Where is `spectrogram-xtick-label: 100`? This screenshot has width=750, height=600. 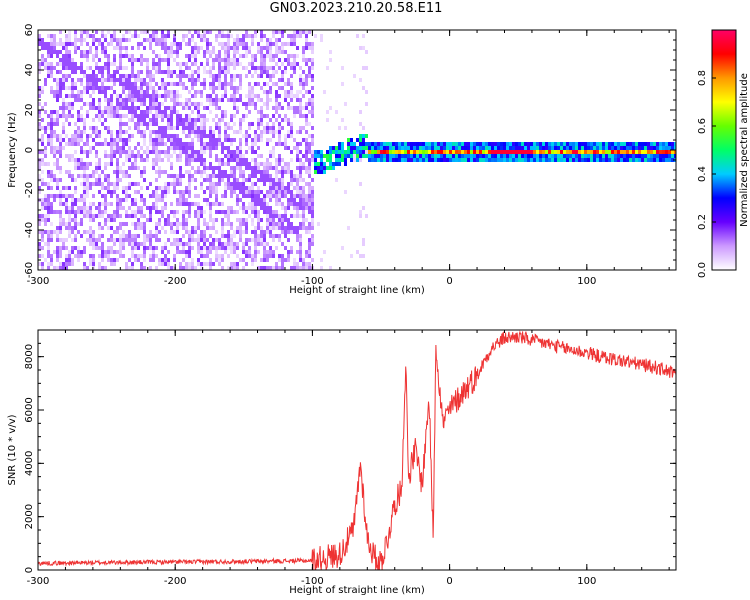
spectrogram-xtick-label: 100 is located at coordinates (586, 281).